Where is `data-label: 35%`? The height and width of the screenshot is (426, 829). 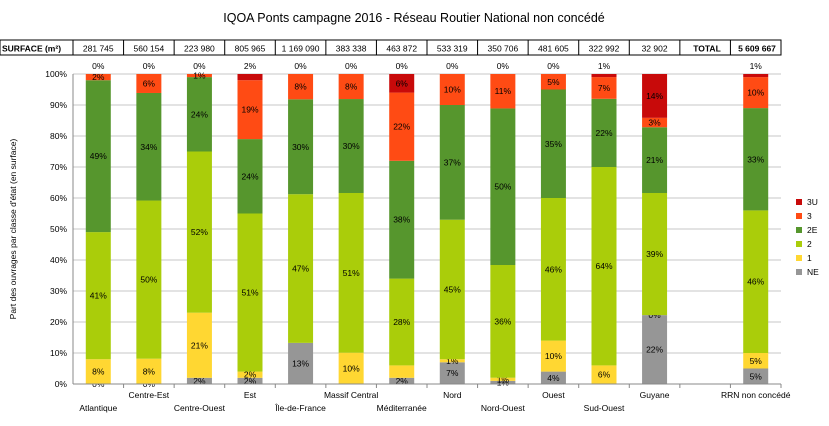 data-label: 35% is located at coordinates (553, 144).